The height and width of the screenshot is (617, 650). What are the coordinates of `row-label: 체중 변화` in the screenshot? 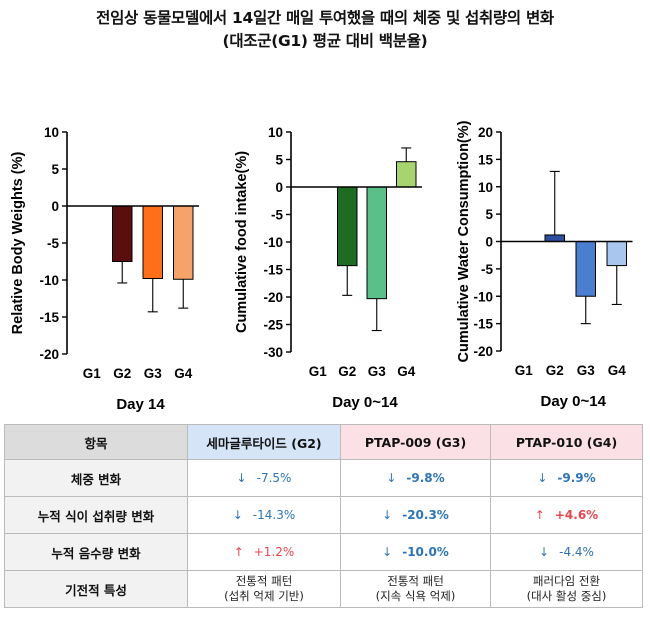 It's located at (96, 478).